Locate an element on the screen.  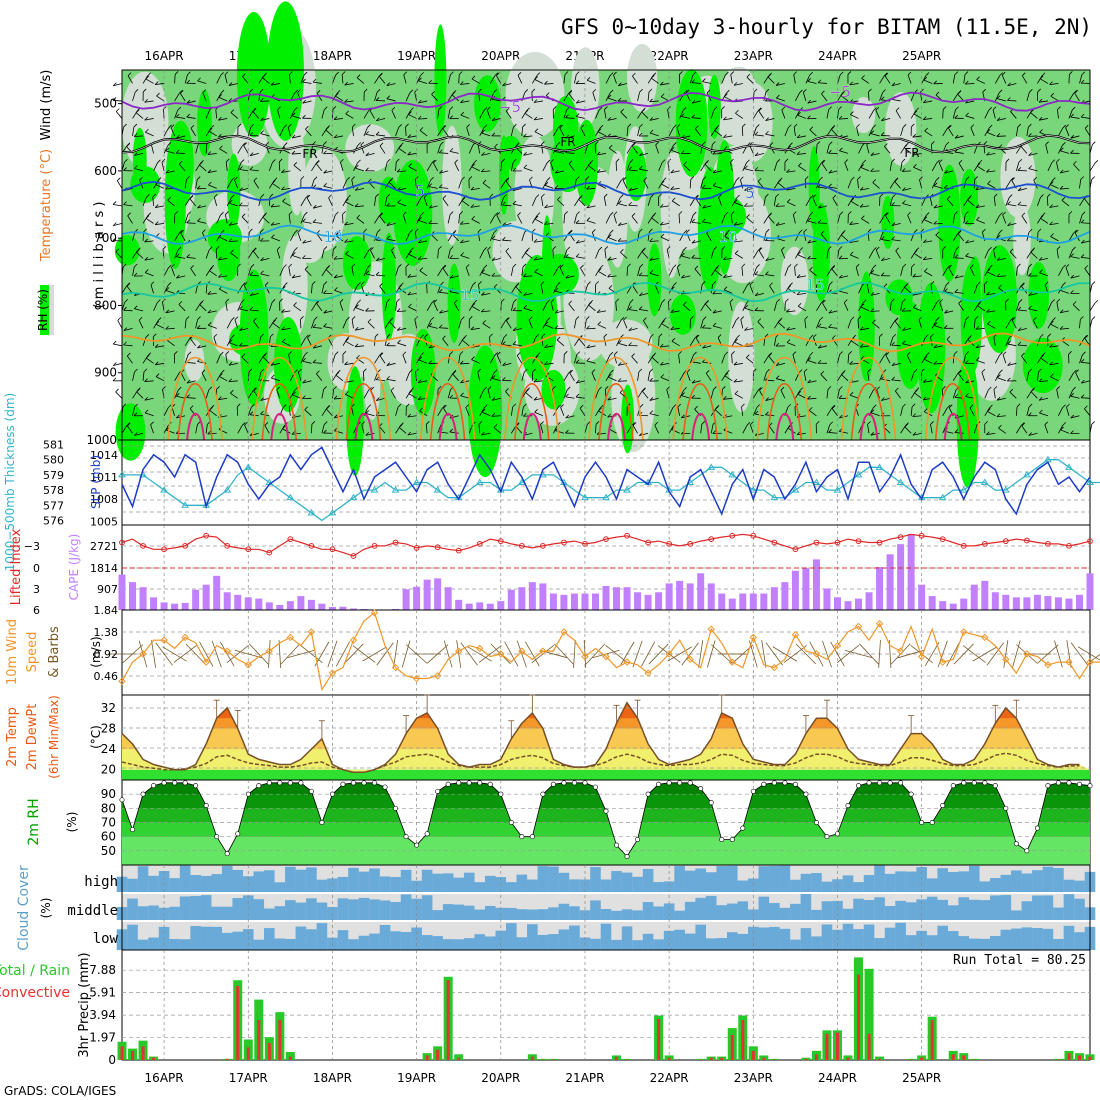
cloud-bar-high is located at coordinates (490, 883).